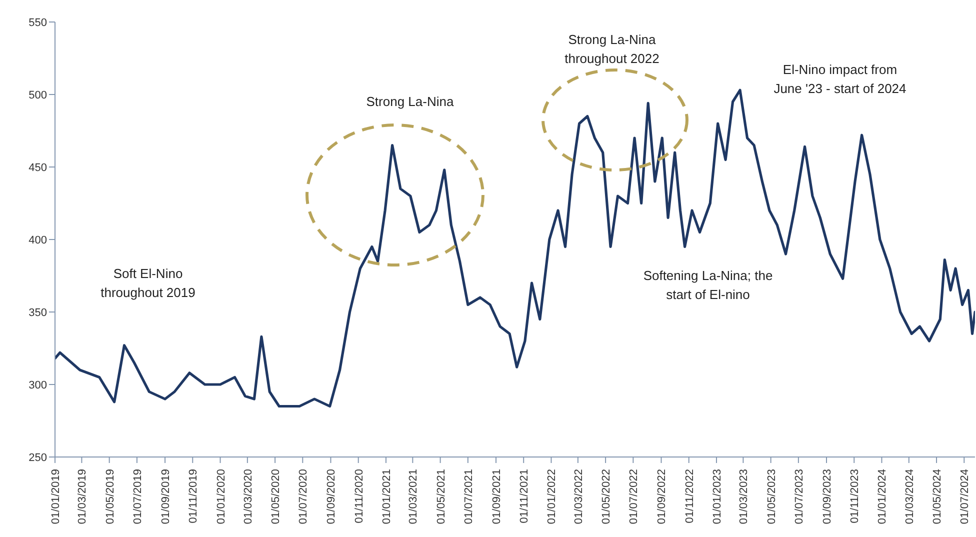  Describe the element at coordinates (37, 95) in the screenshot. I see `y-tick-label: 500` at that location.